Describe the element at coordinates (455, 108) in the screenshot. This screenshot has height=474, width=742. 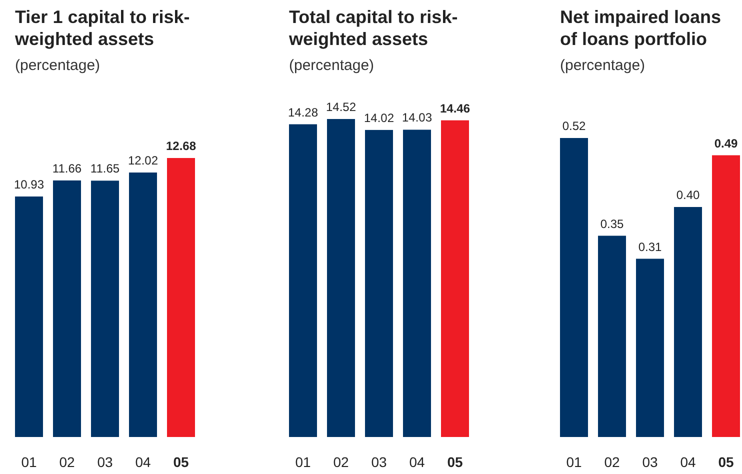
I see `data-label: 14.46` at that location.